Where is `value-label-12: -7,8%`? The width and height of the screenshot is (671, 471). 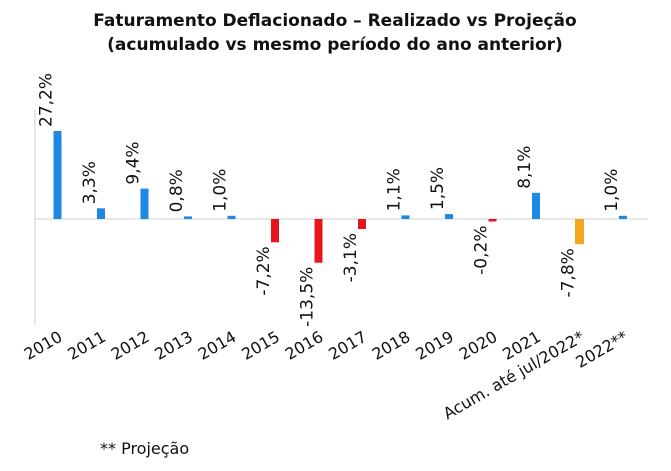 value-label-12: -7,8% is located at coordinates (569, 272).